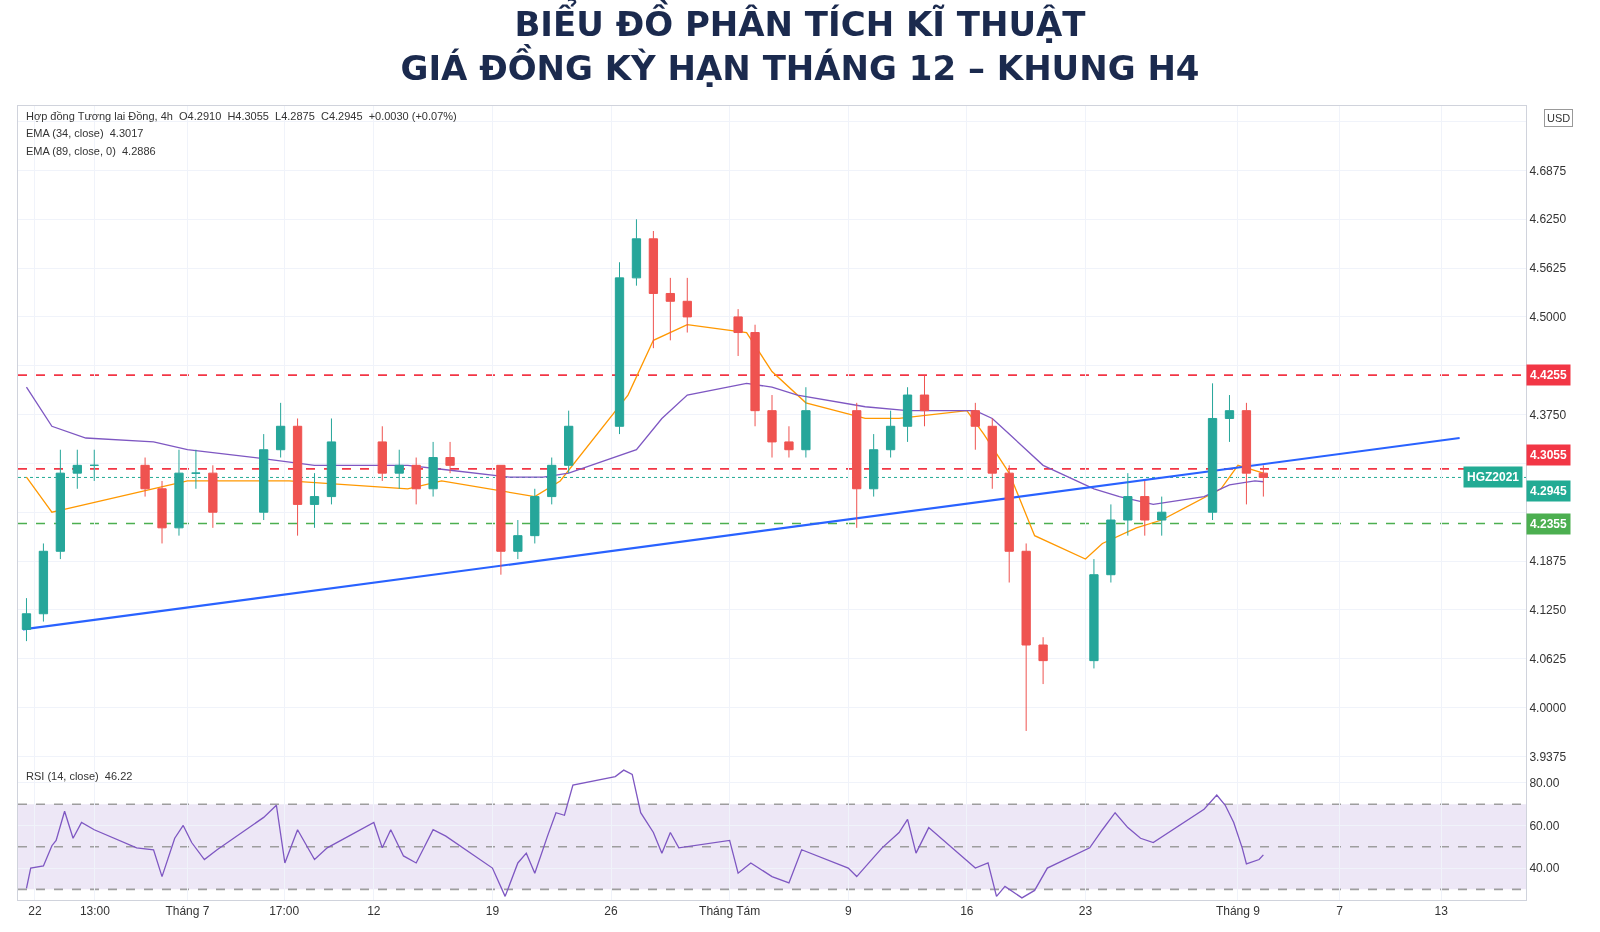 The height and width of the screenshot is (932, 1600). What do you see at coordinates (611, 911) in the screenshot?
I see `x-tick-label: 26` at bounding box center [611, 911].